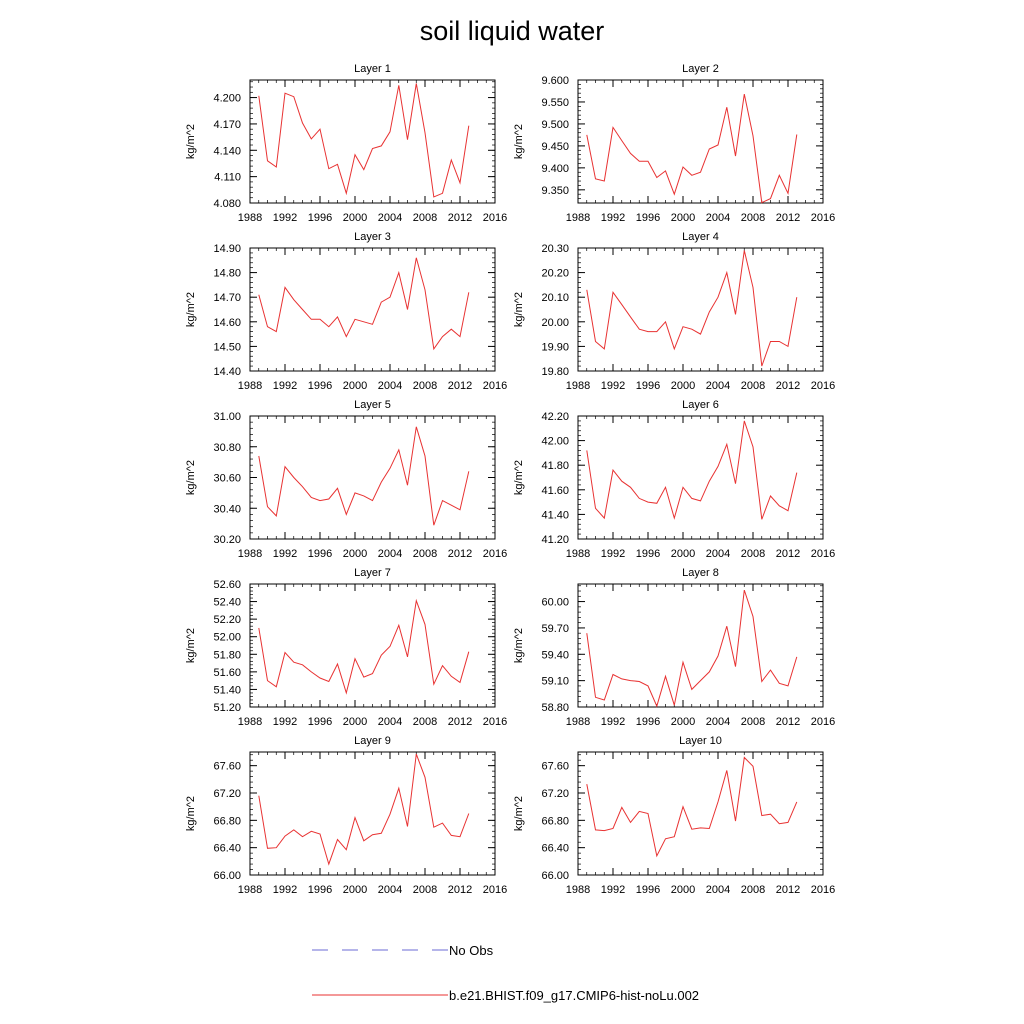  What do you see at coordinates (372, 573) in the screenshot?
I see `panel-title: Layer 7` at bounding box center [372, 573].